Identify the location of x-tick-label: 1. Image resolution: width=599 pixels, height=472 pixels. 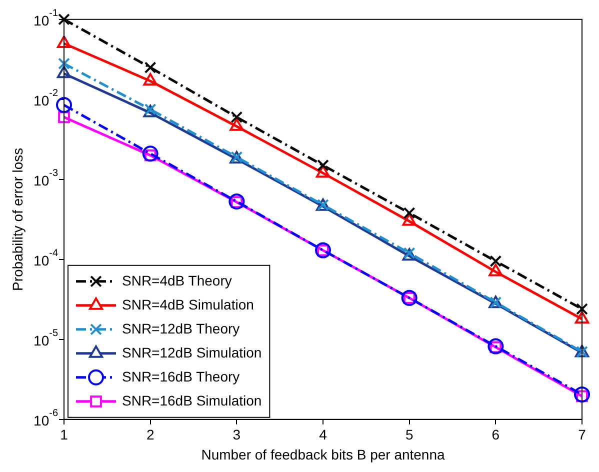
(64, 434).